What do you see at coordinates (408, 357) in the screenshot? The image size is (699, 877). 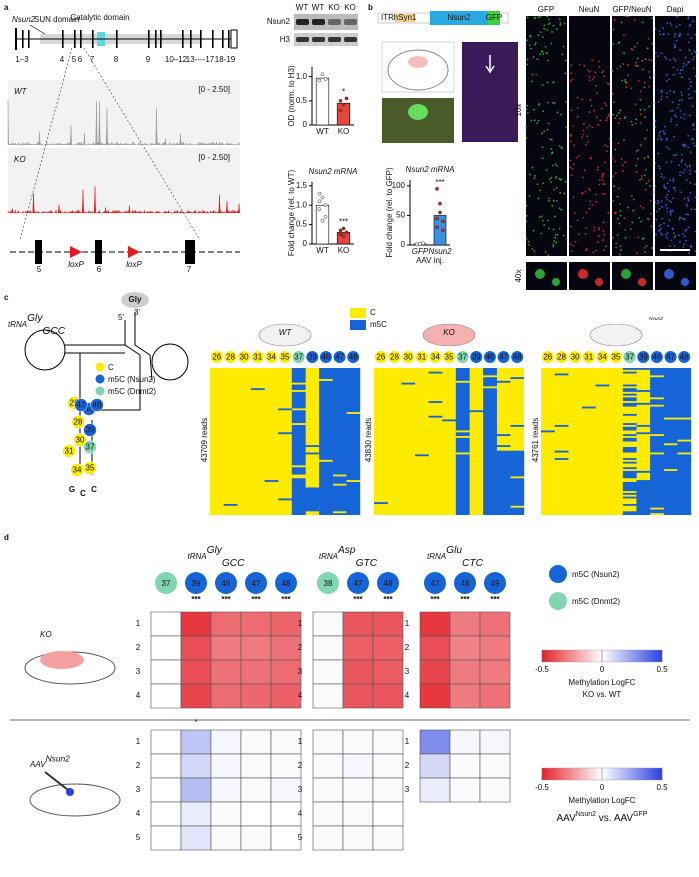 I see `position-label: 30` at bounding box center [408, 357].